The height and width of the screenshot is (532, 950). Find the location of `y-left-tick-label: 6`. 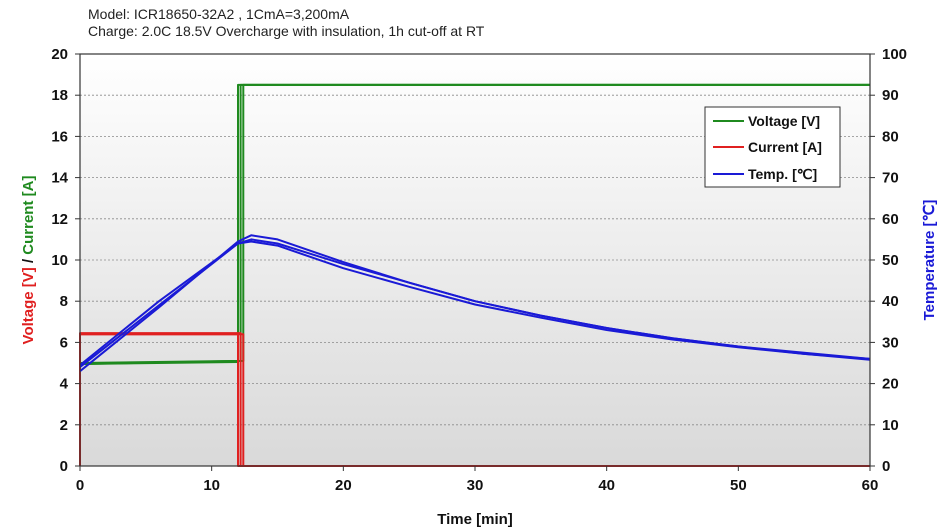

y-left-tick-label: 6 is located at coordinates (64, 342).